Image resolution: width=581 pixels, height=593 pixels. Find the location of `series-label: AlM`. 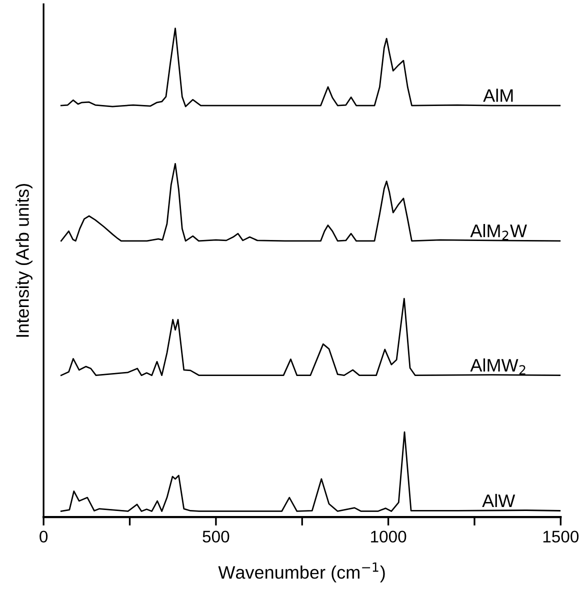

series-label: AlM is located at coordinates (498, 95).